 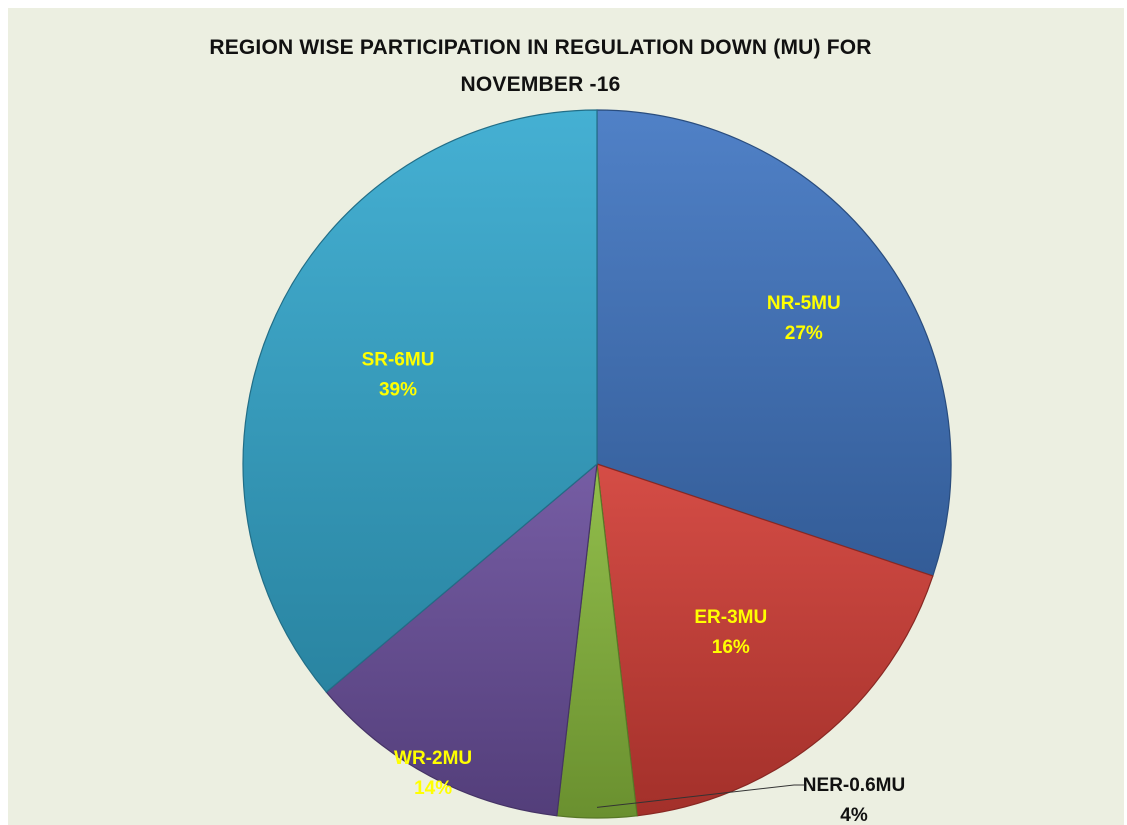 I want to click on pie-label-sr: SR-6MU, so click(x=398, y=360).